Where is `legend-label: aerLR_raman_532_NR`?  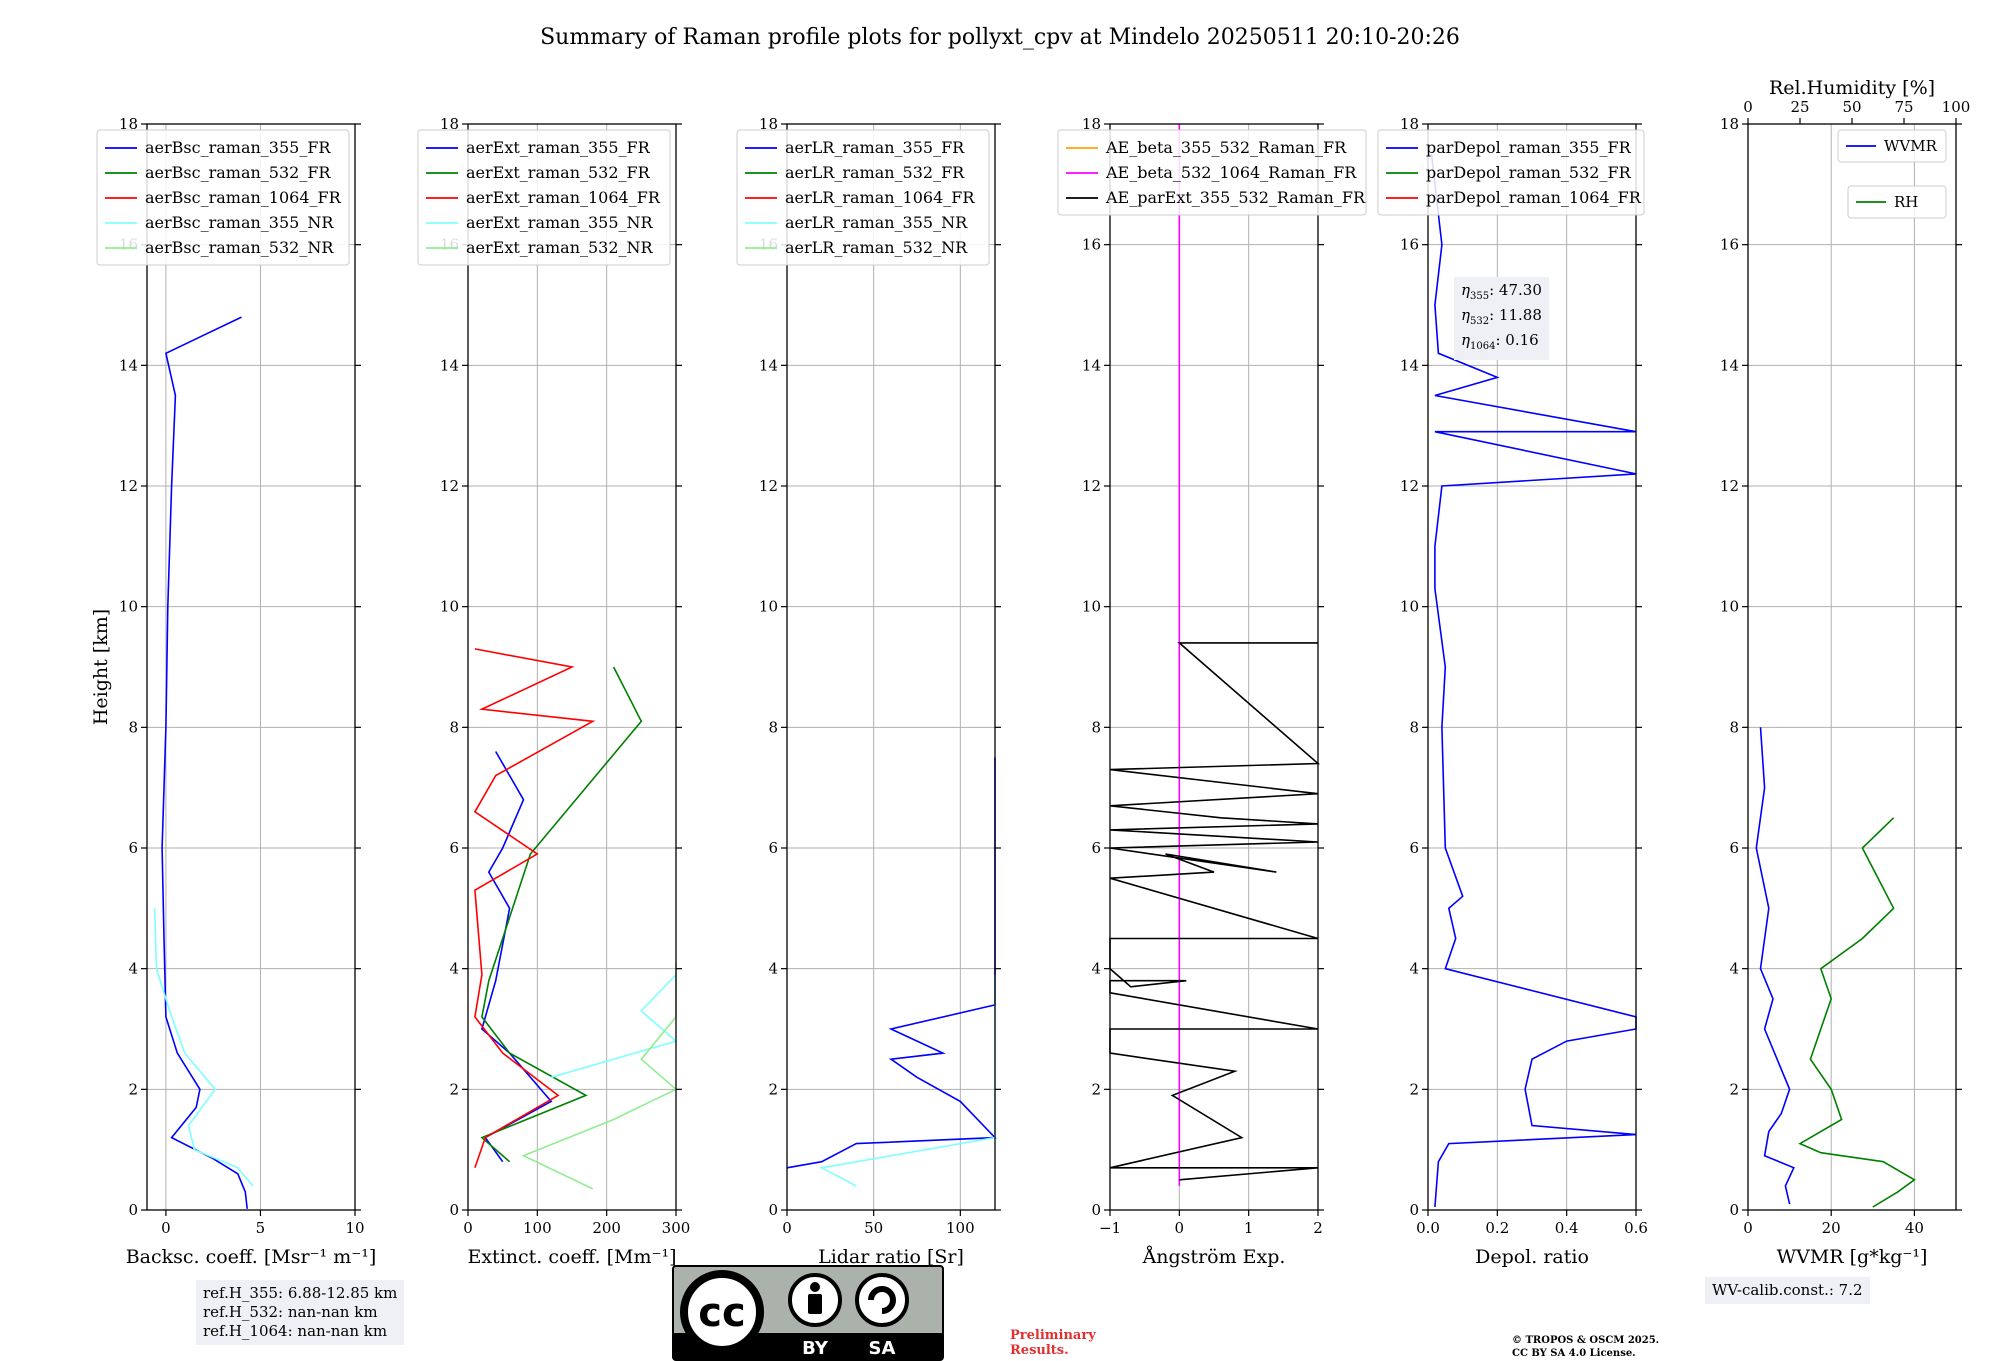 legend-label: aerLR_raman_532_NR is located at coordinates (876, 247).